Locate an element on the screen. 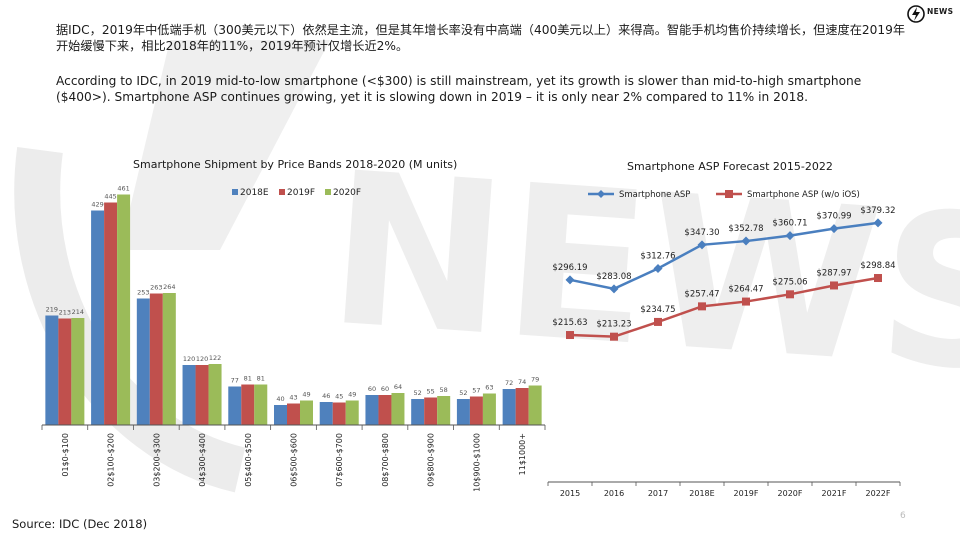 The image size is (960, 540). data-label: $287.97 is located at coordinates (833, 273).